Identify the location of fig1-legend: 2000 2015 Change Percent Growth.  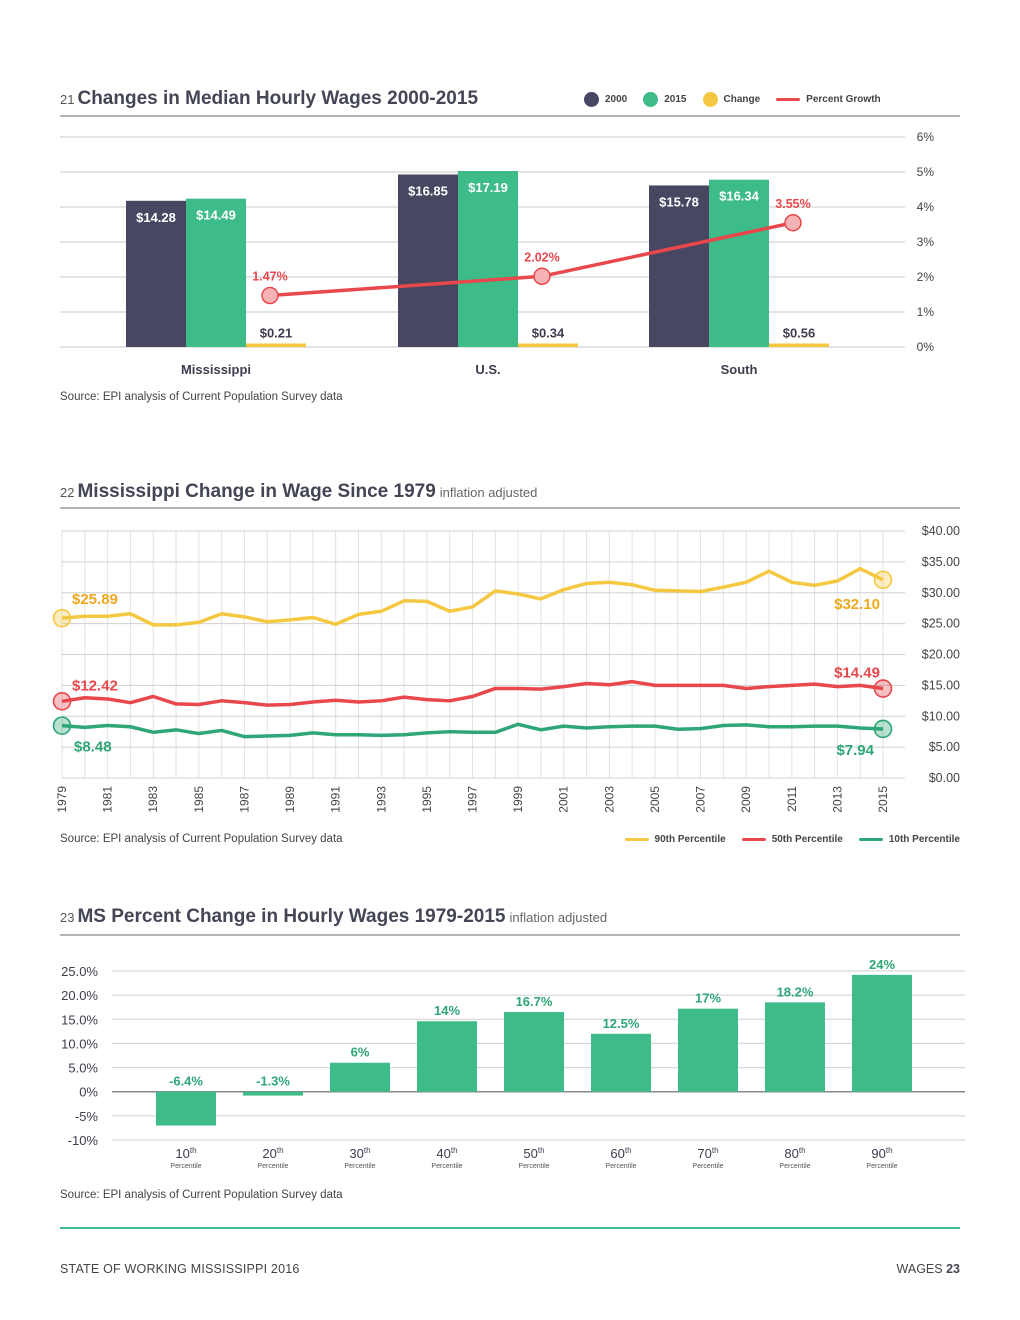
(724, 99).